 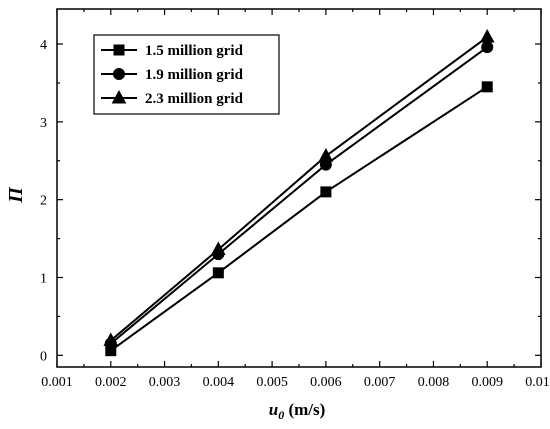 I want to click on y-tick-label: 3, so click(x=43, y=123).